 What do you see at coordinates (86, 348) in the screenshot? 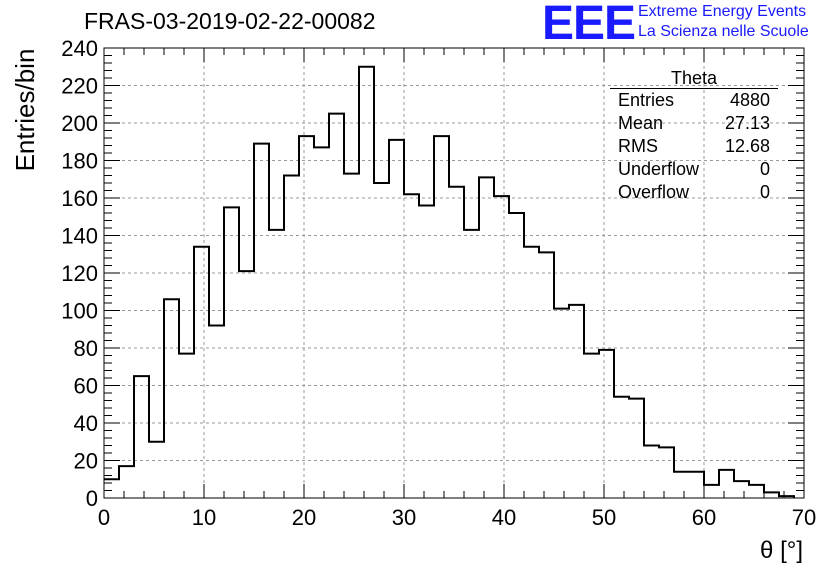
I see `y-tick-label: 80` at bounding box center [86, 348].